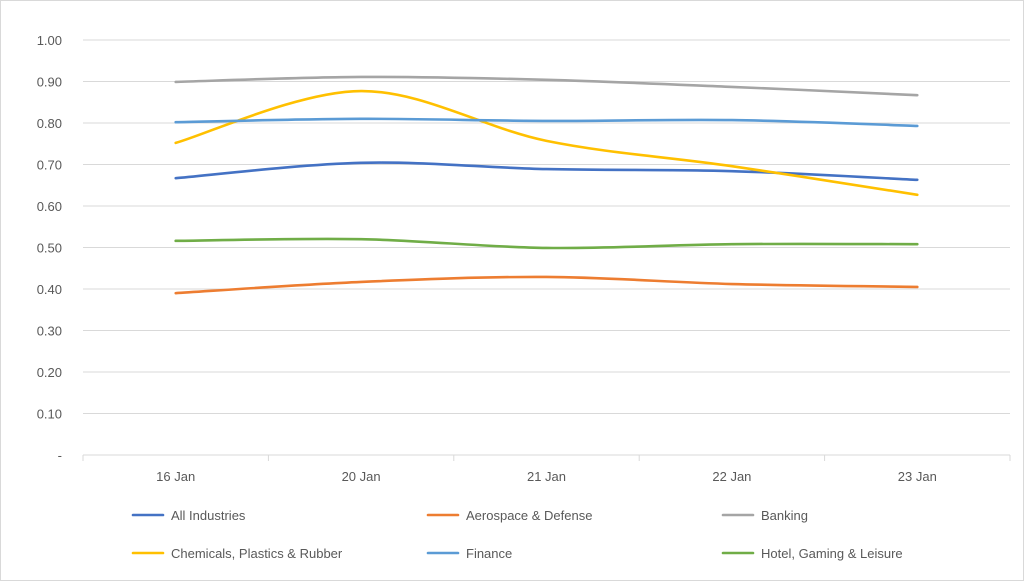 The image size is (1024, 581). I want to click on legend-label: All Industries, so click(208, 515).